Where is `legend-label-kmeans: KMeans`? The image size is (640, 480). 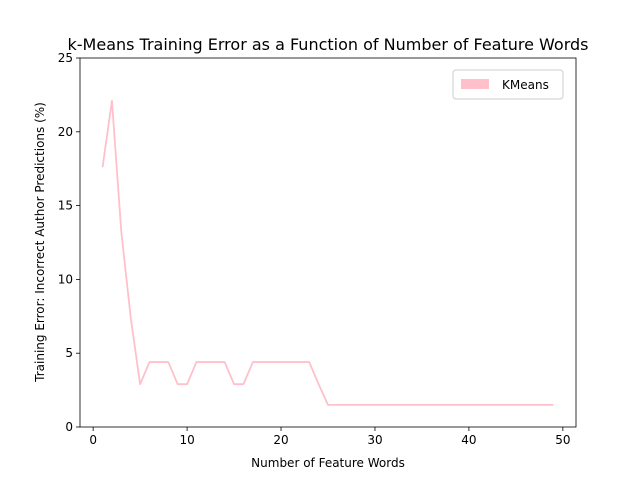
legend-label-kmeans: KMeans is located at coordinates (525, 85).